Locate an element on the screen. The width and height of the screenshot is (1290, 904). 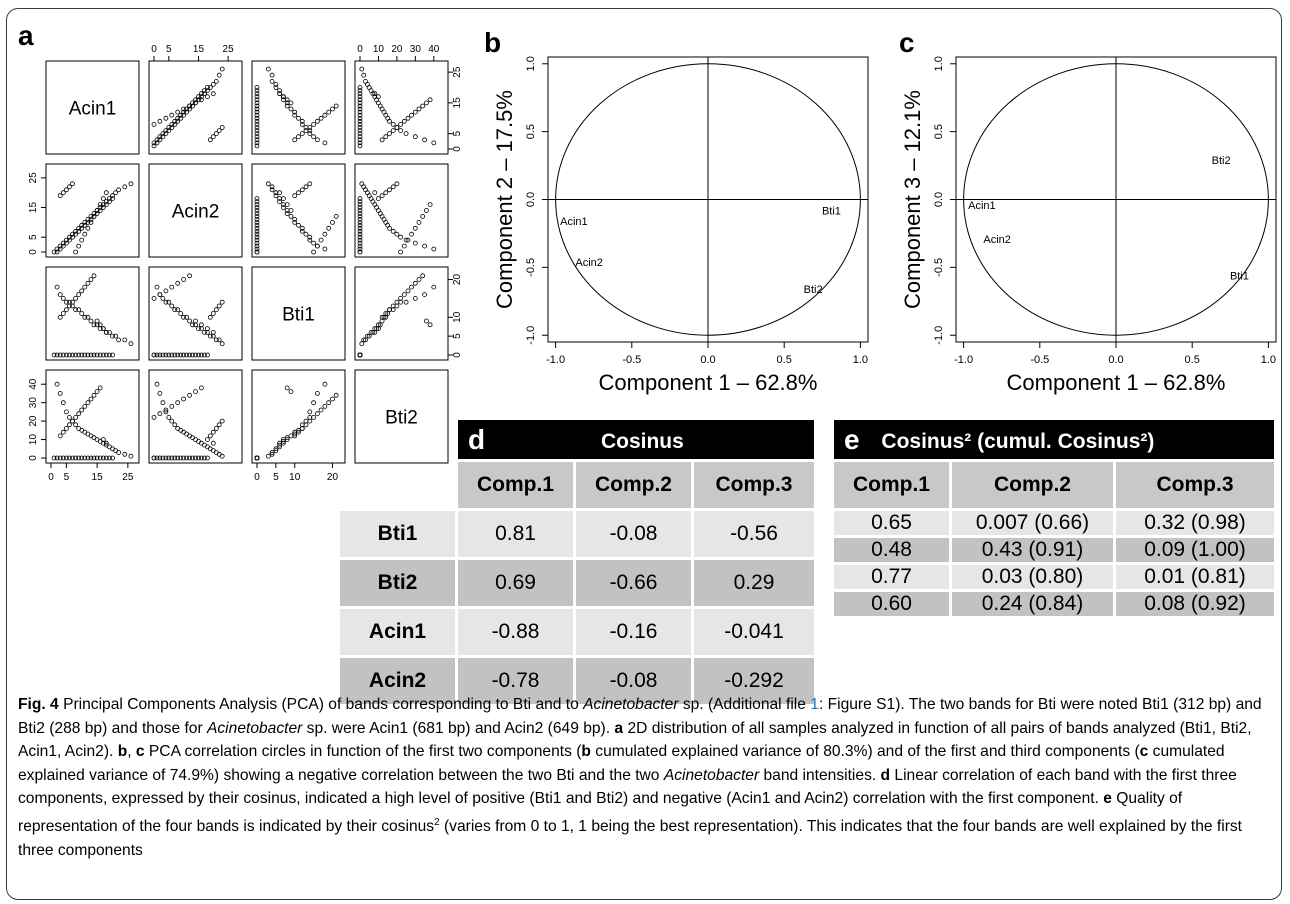
table-cell: 0.09 (1.00) is located at coordinates (1195, 551).